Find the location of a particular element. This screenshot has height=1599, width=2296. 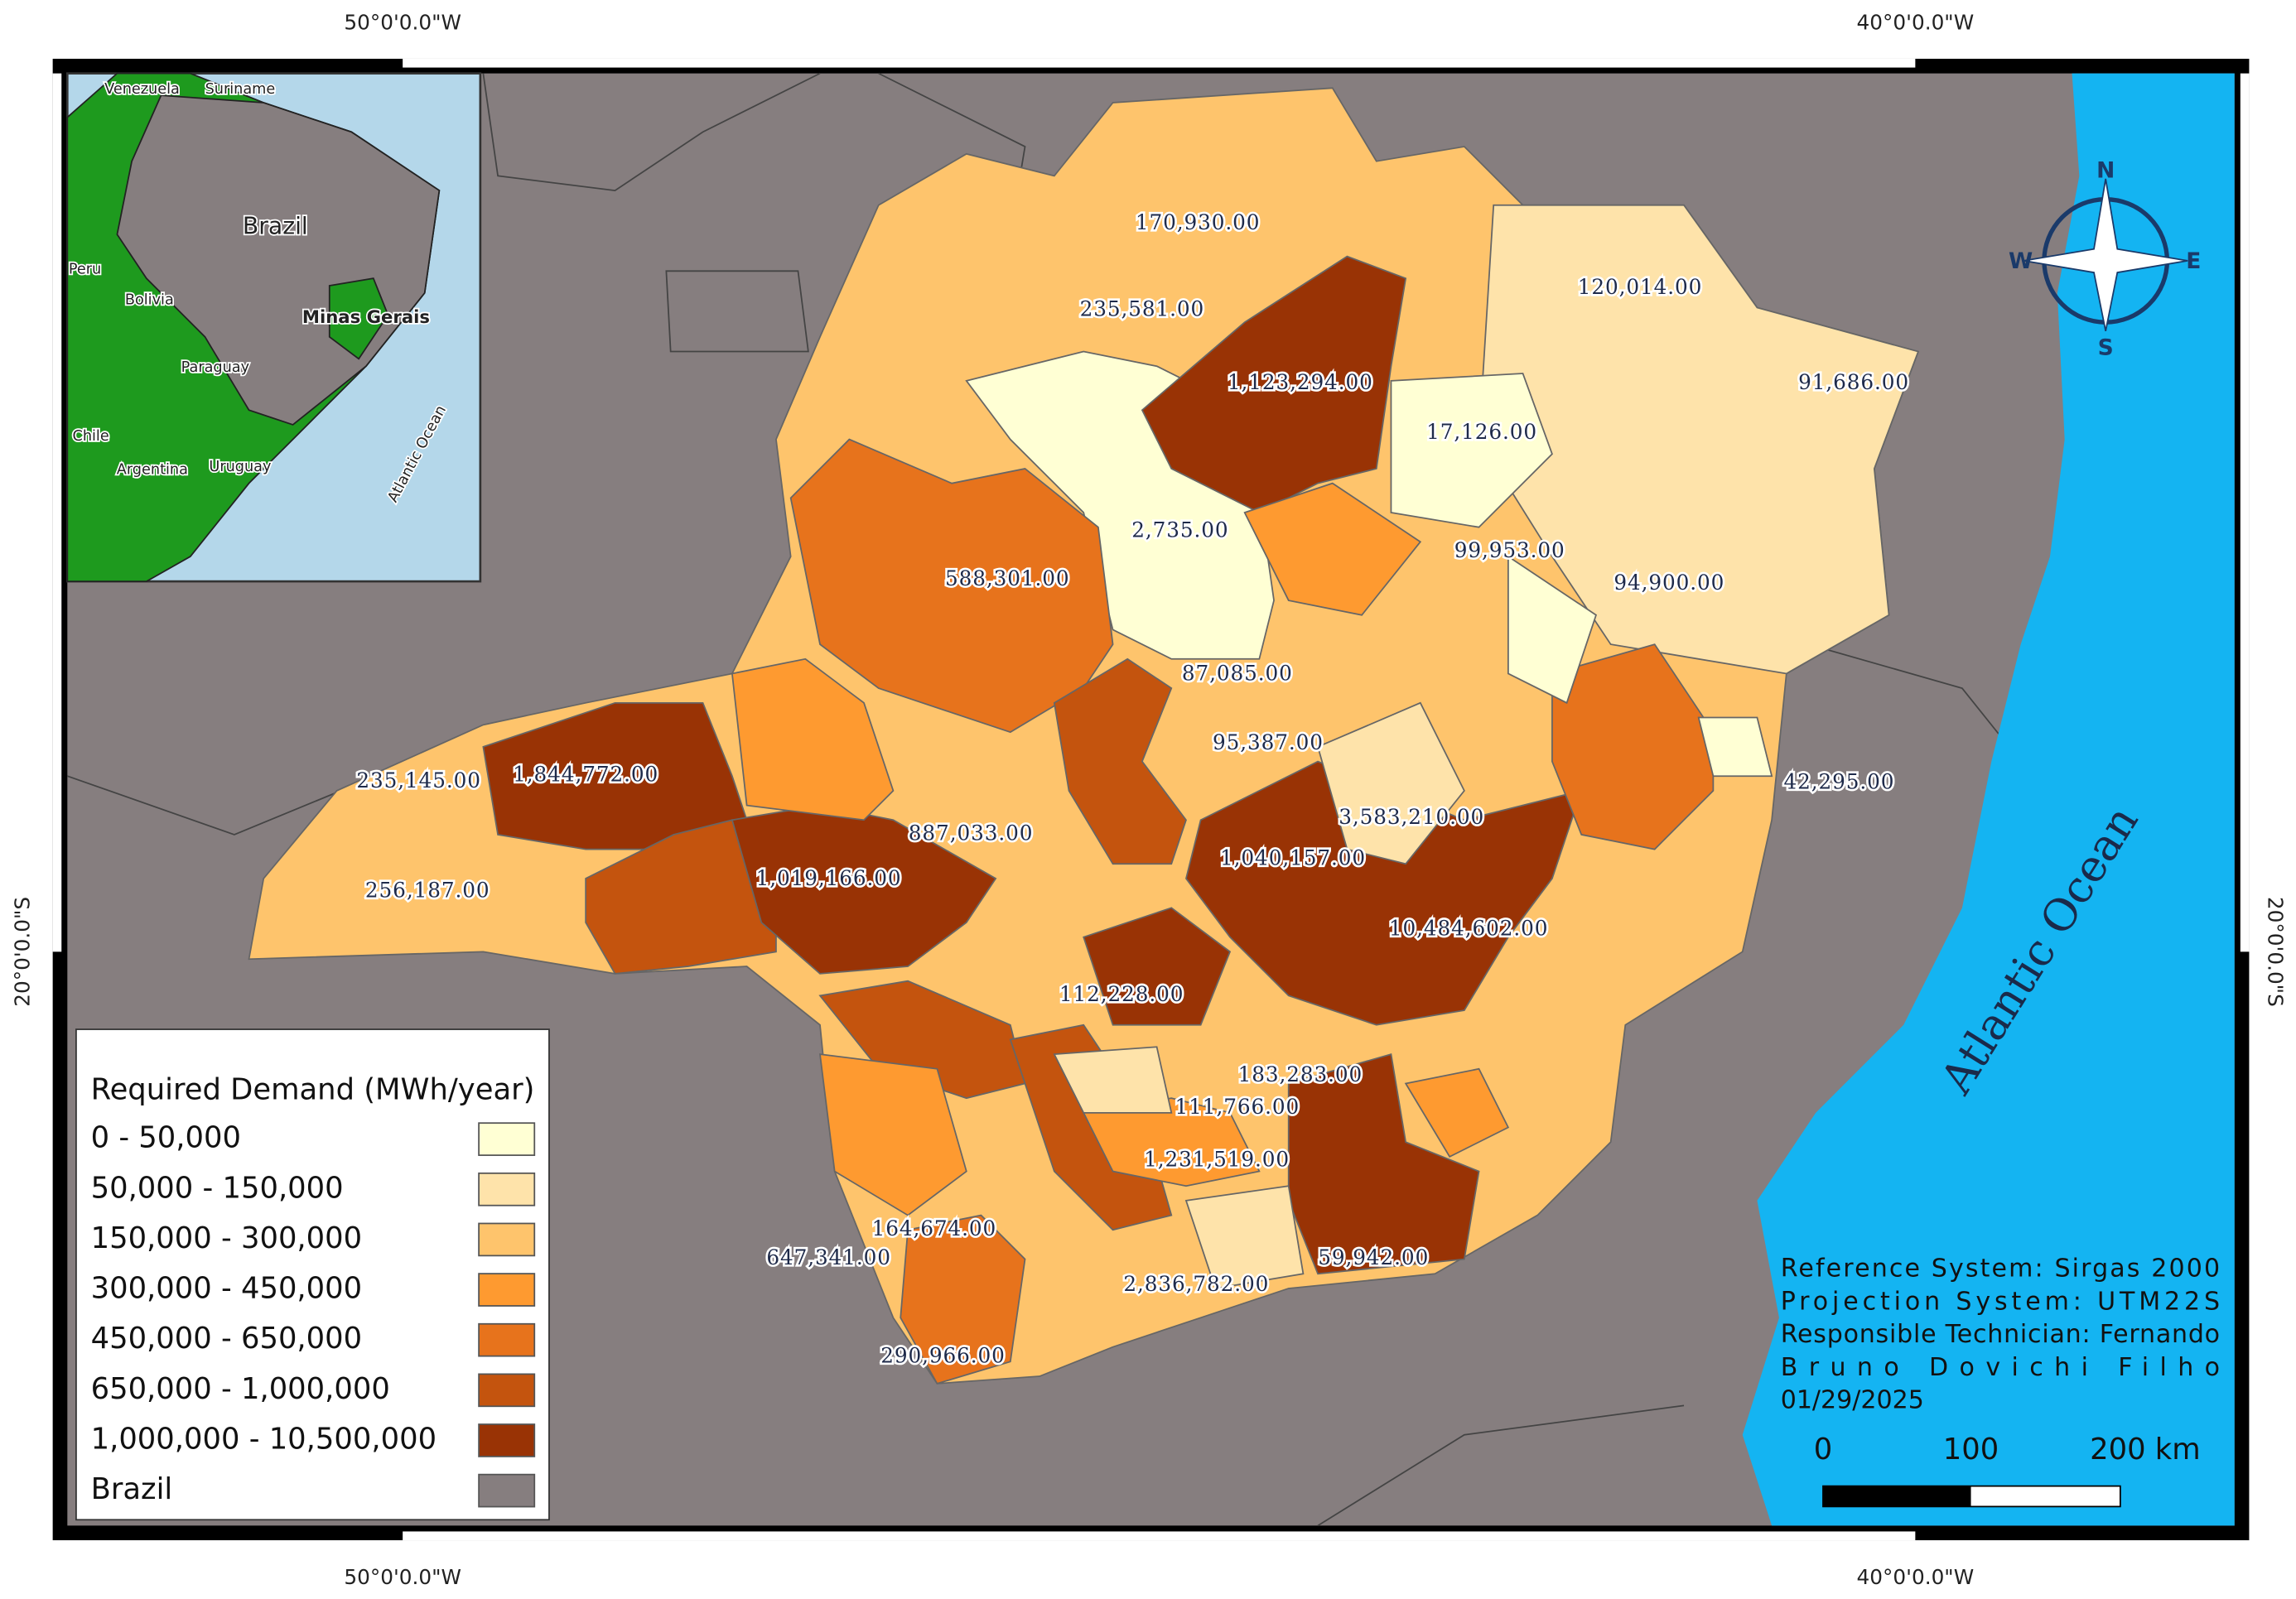

region-label: 256,187.00 is located at coordinates (427, 890).